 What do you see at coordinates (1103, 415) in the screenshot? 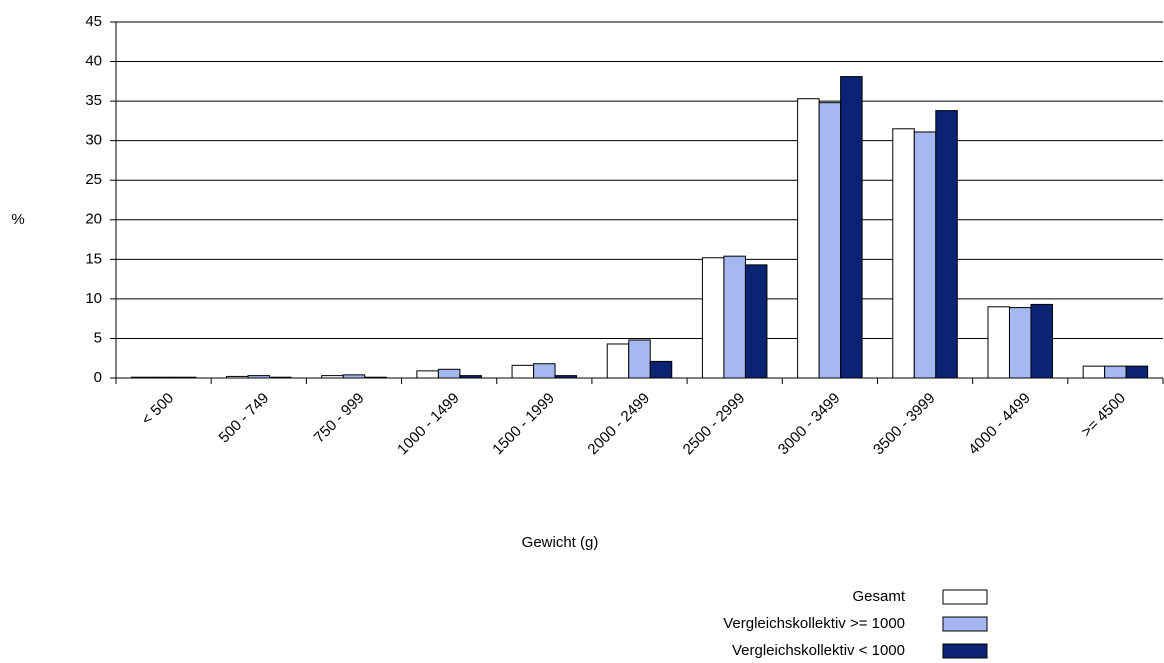
I see `x-tick-label: >= 4500` at bounding box center [1103, 415].